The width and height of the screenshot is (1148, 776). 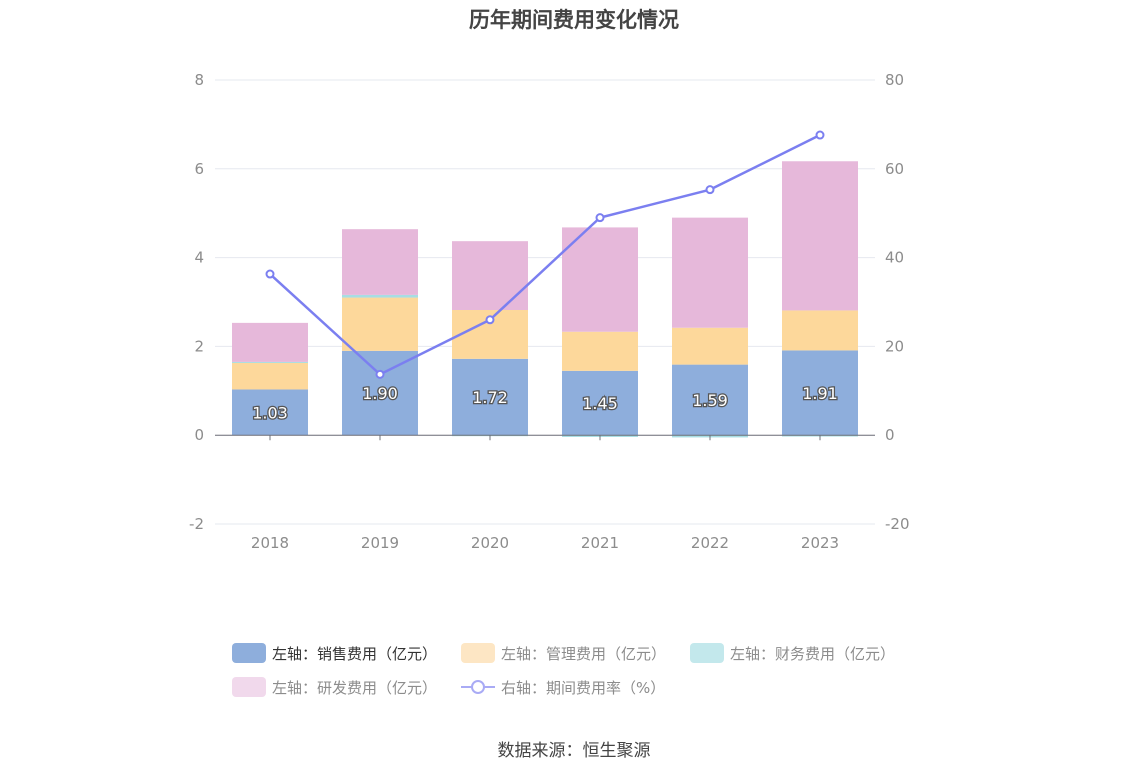 What do you see at coordinates (894, 80) in the screenshot?
I see `y-right-tick-label: 80` at bounding box center [894, 80].